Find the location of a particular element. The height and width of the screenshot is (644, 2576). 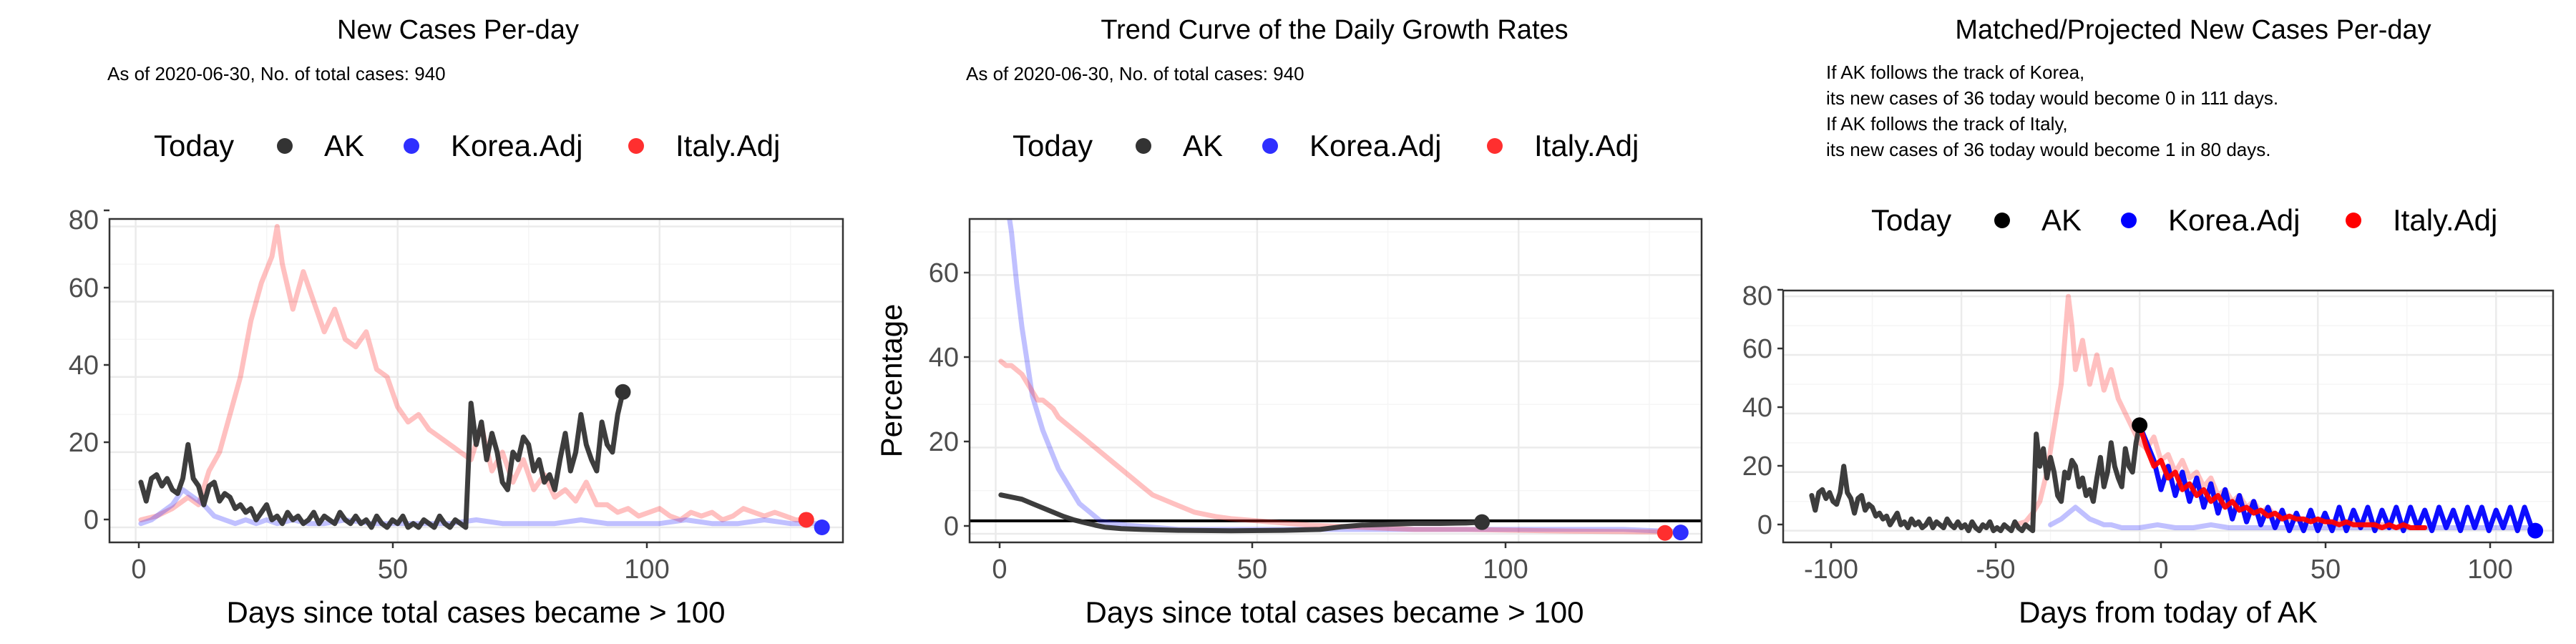

series-line-korea-adj is located at coordinates (1342, 377).